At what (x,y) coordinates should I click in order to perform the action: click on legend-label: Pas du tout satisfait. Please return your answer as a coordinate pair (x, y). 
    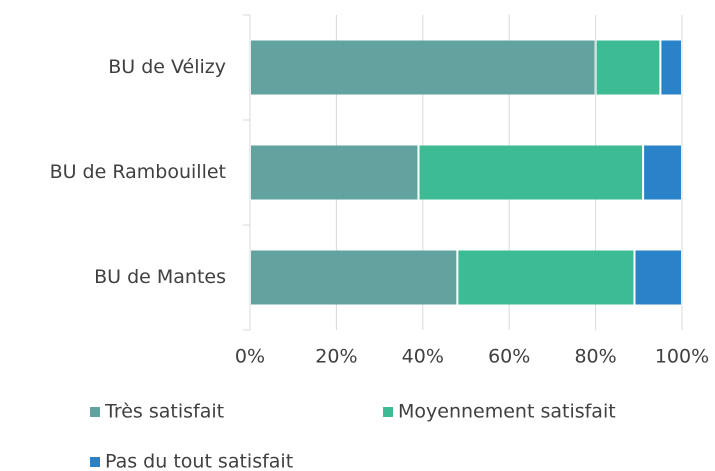
    Looking at the image, I should click on (199, 461).